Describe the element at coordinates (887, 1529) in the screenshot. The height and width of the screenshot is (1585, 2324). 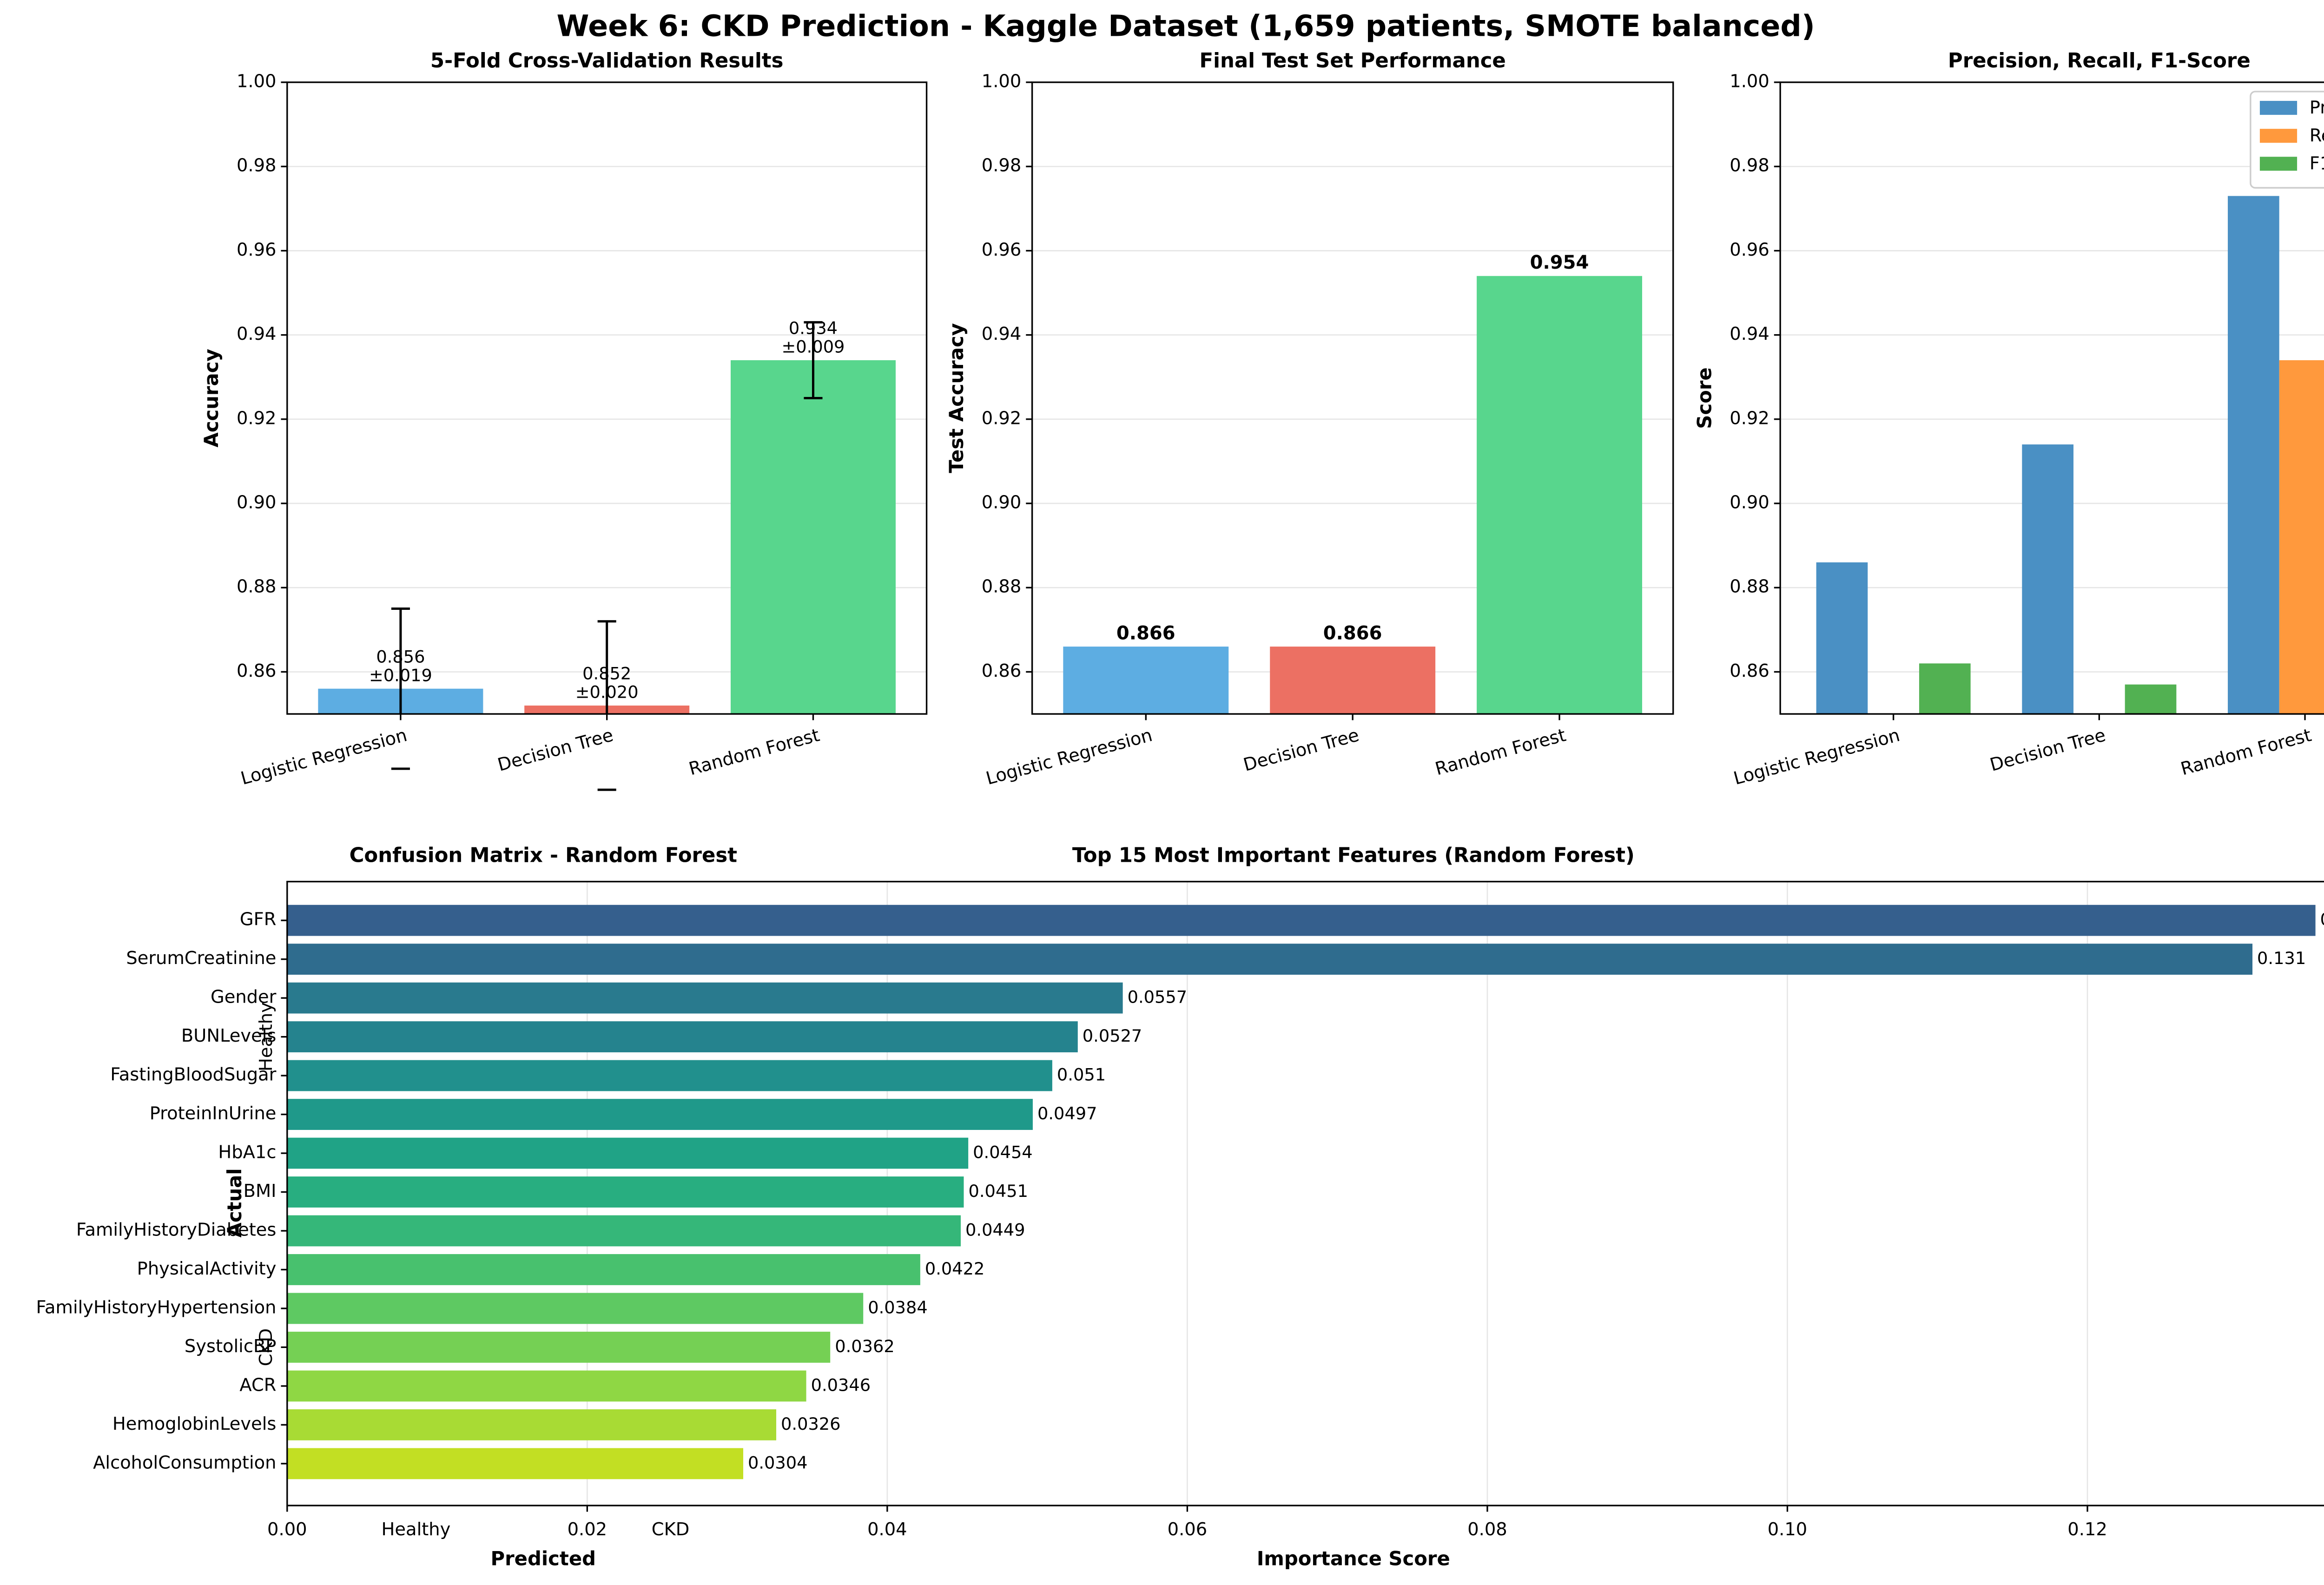
I see `x-tick-label: 0.04` at that location.